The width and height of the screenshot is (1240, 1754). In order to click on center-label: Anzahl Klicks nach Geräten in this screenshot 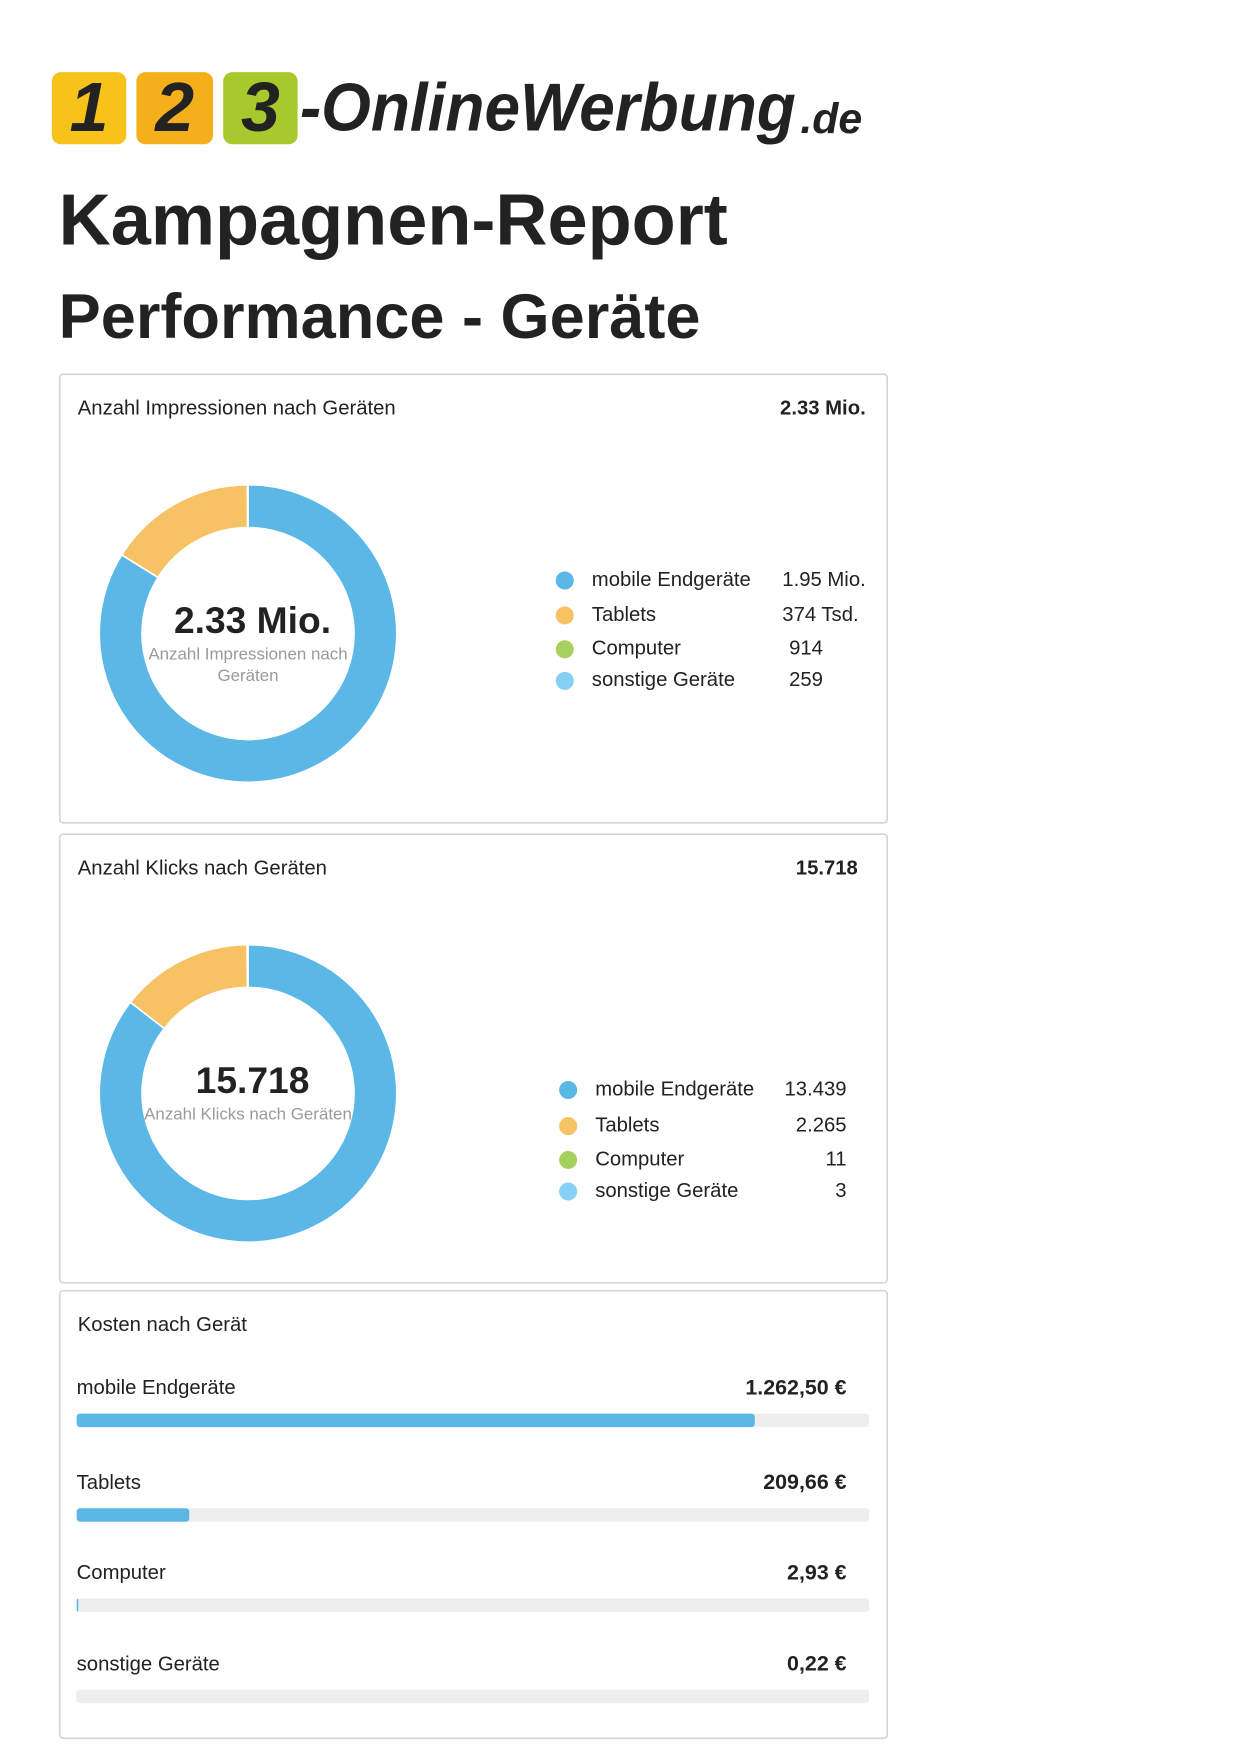, I will do `click(248, 1114)`.